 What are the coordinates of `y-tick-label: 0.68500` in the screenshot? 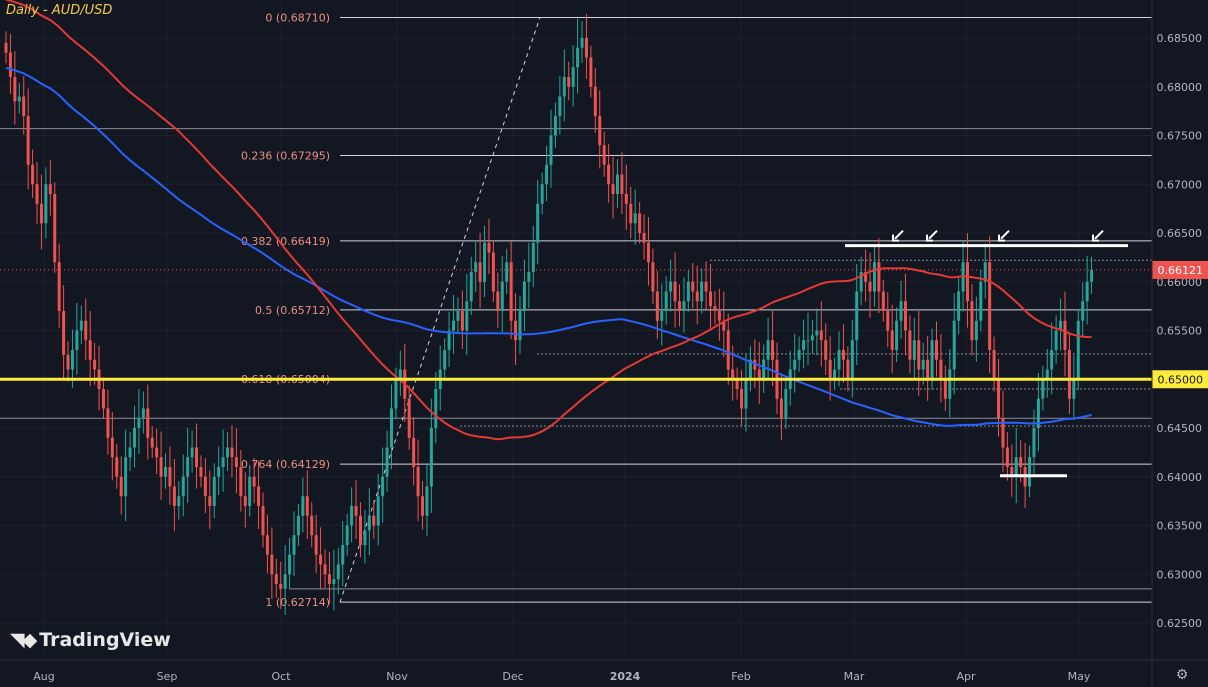 It's located at (1180, 38).